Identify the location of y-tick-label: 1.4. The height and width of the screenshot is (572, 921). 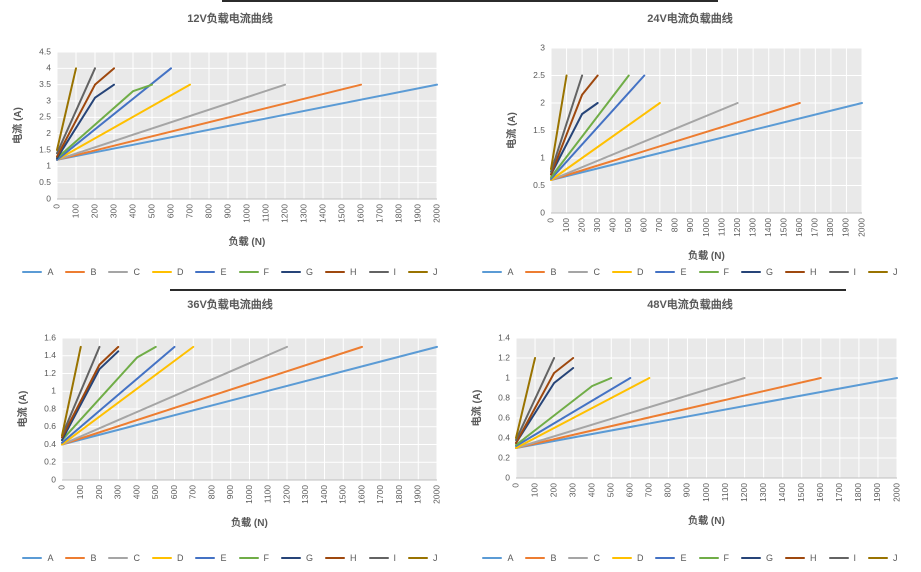
(504, 337).